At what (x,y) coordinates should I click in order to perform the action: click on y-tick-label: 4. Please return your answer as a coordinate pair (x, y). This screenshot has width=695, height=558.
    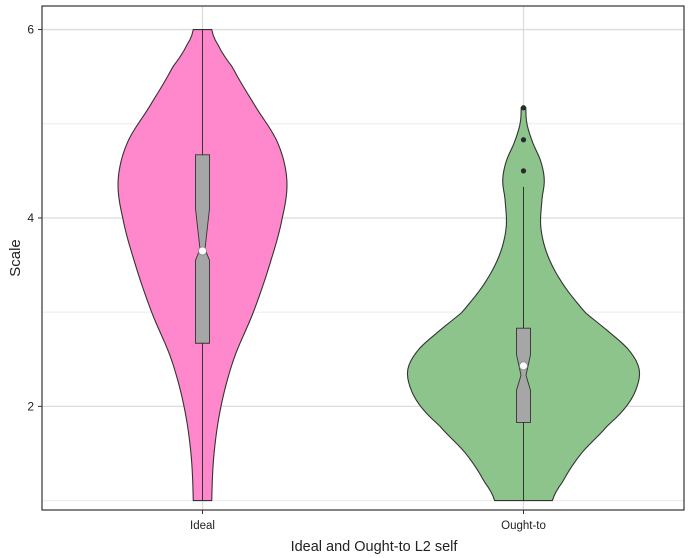
    Looking at the image, I should click on (30, 218).